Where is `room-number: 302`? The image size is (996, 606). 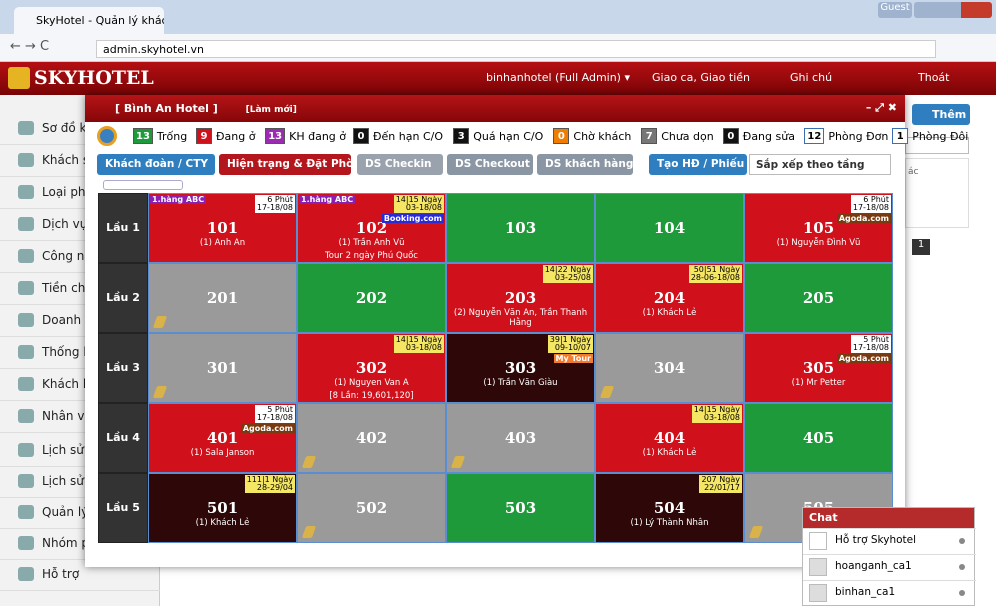
room-number: 302 is located at coordinates (371, 368).